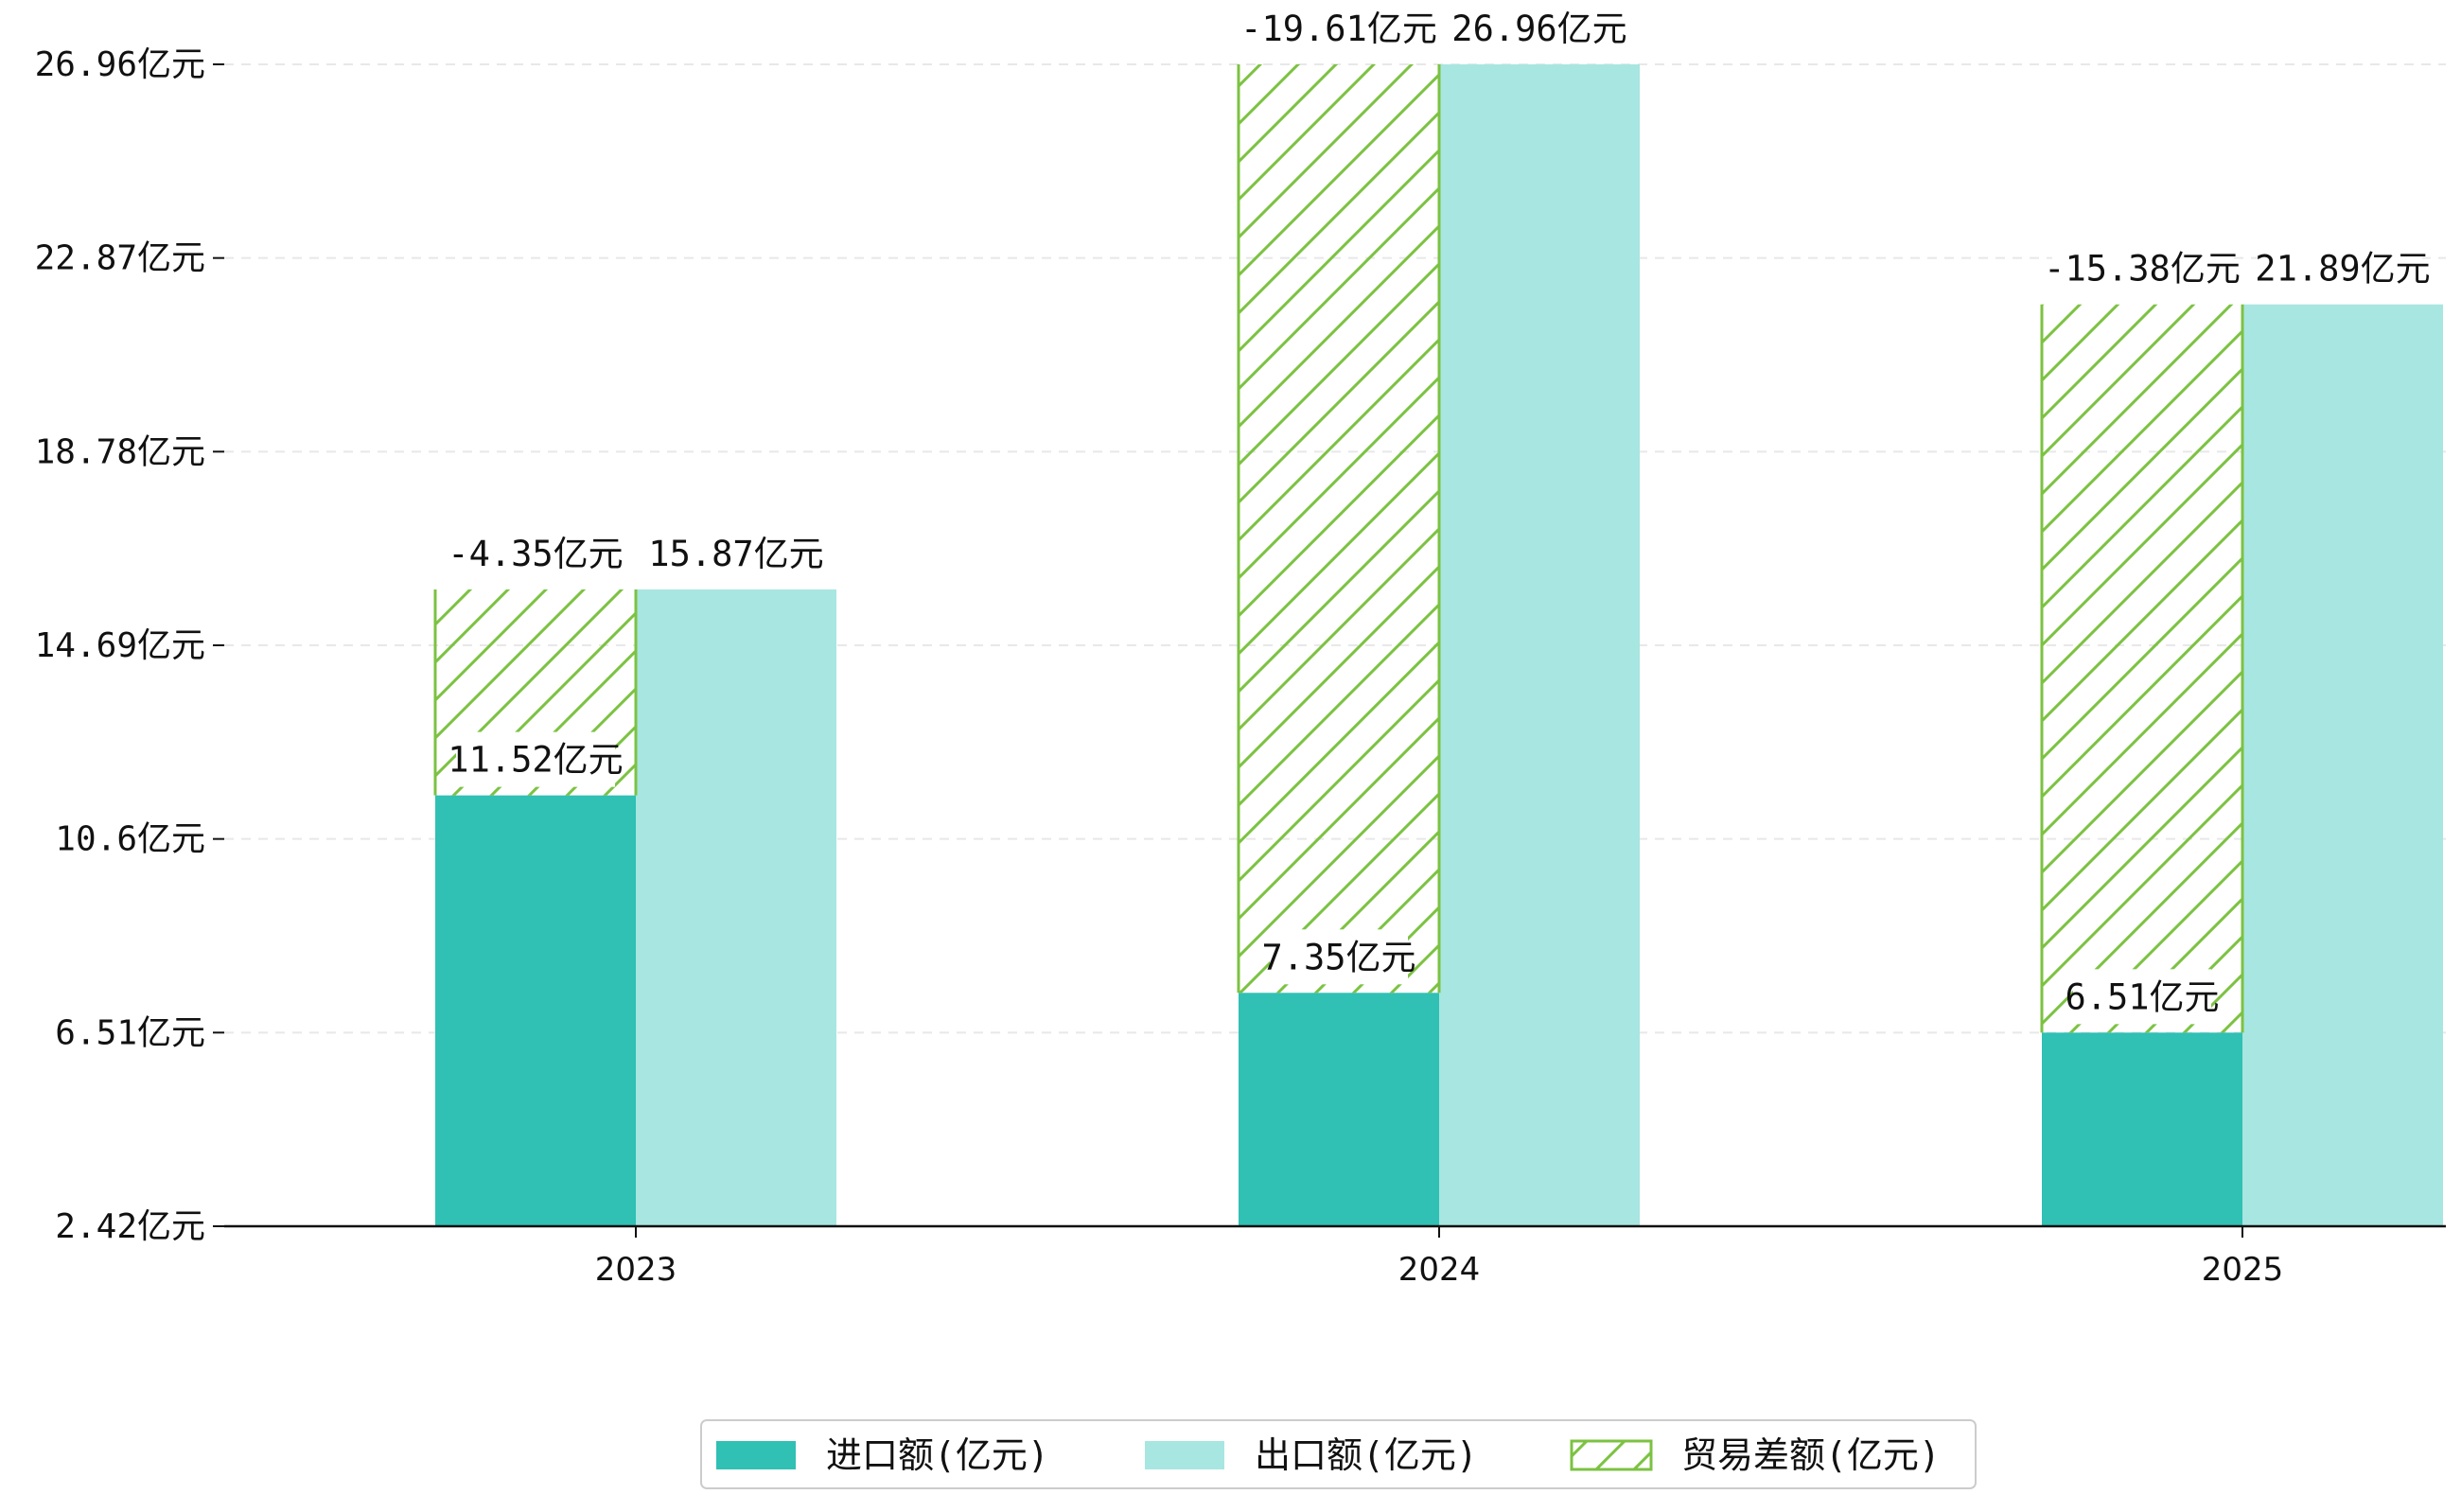 This screenshot has width=2461, height=1512. I want to click on balance-label: -4.35亿元, so click(535, 554).